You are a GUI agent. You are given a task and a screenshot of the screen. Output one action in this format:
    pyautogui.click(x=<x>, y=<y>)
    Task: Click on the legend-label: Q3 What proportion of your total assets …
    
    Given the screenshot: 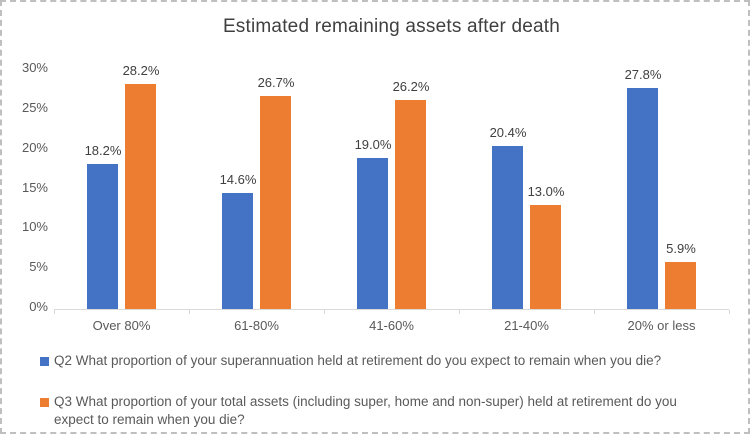 What is the action you would take?
    pyautogui.click(x=365, y=410)
    